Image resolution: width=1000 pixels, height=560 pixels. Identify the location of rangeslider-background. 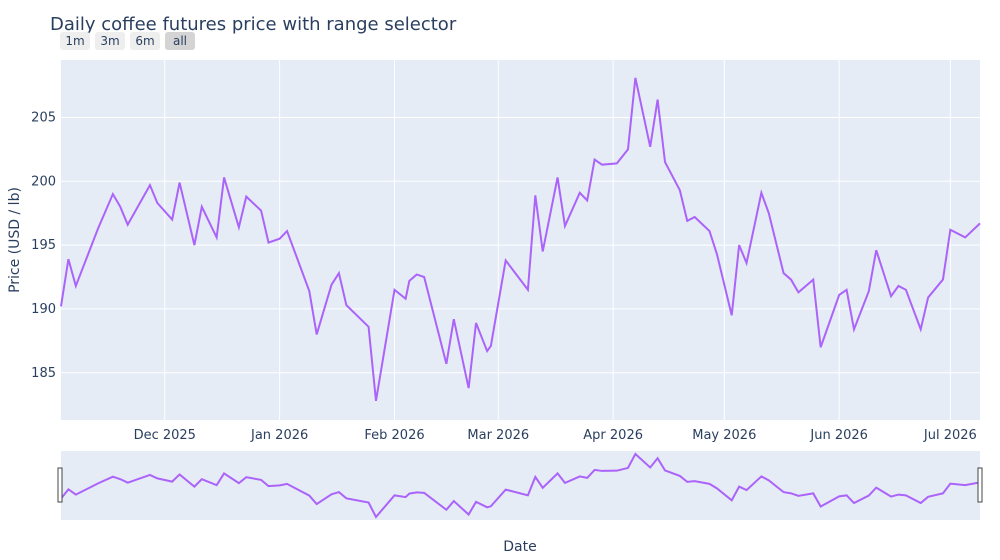
(520, 485).